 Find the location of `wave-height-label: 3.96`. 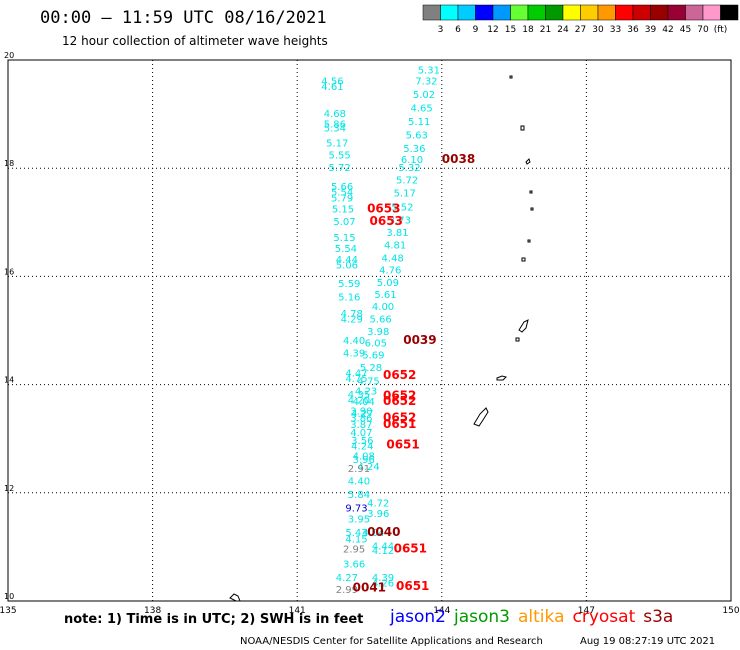

wave-height-label: 3.96 is located at coordinates (364, 460).